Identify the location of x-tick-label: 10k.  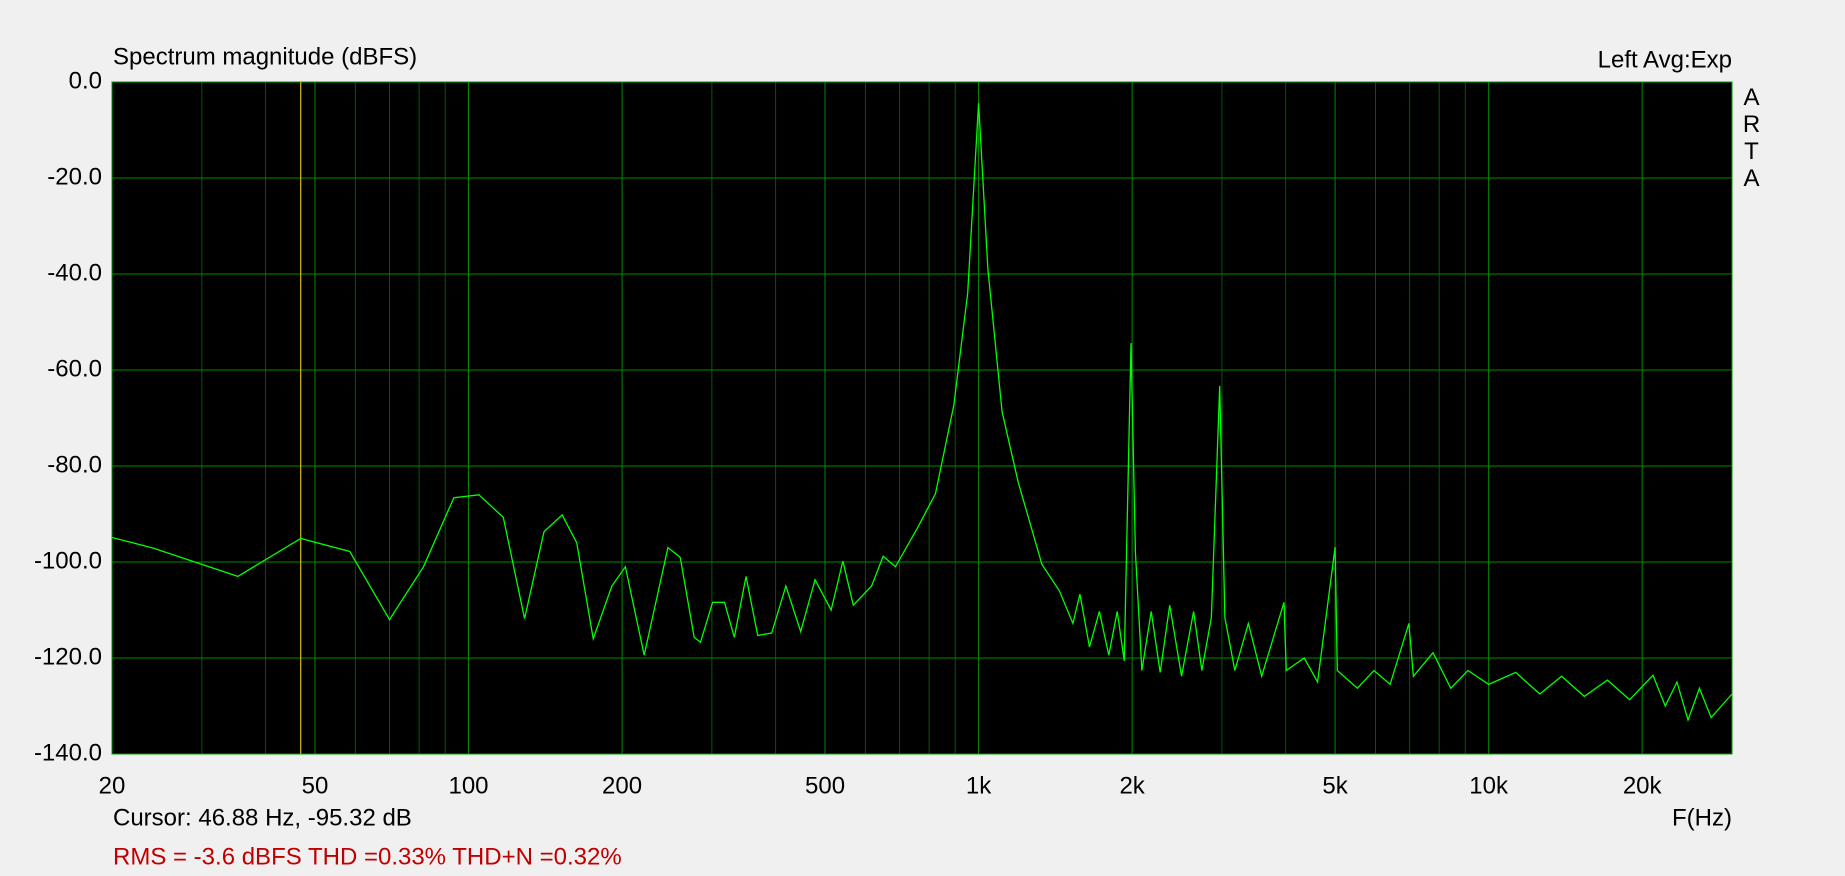
(1489, 785).